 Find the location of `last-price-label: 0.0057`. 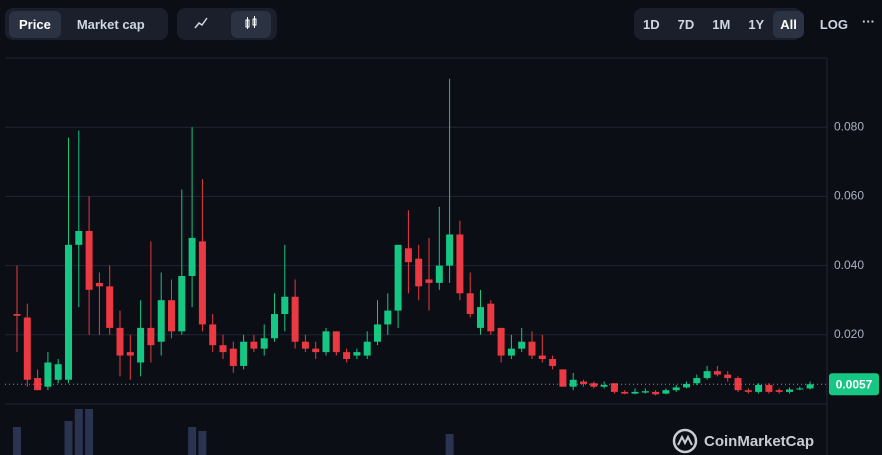

last-price-label: 0.0057 is located at coordinates (854, 384).